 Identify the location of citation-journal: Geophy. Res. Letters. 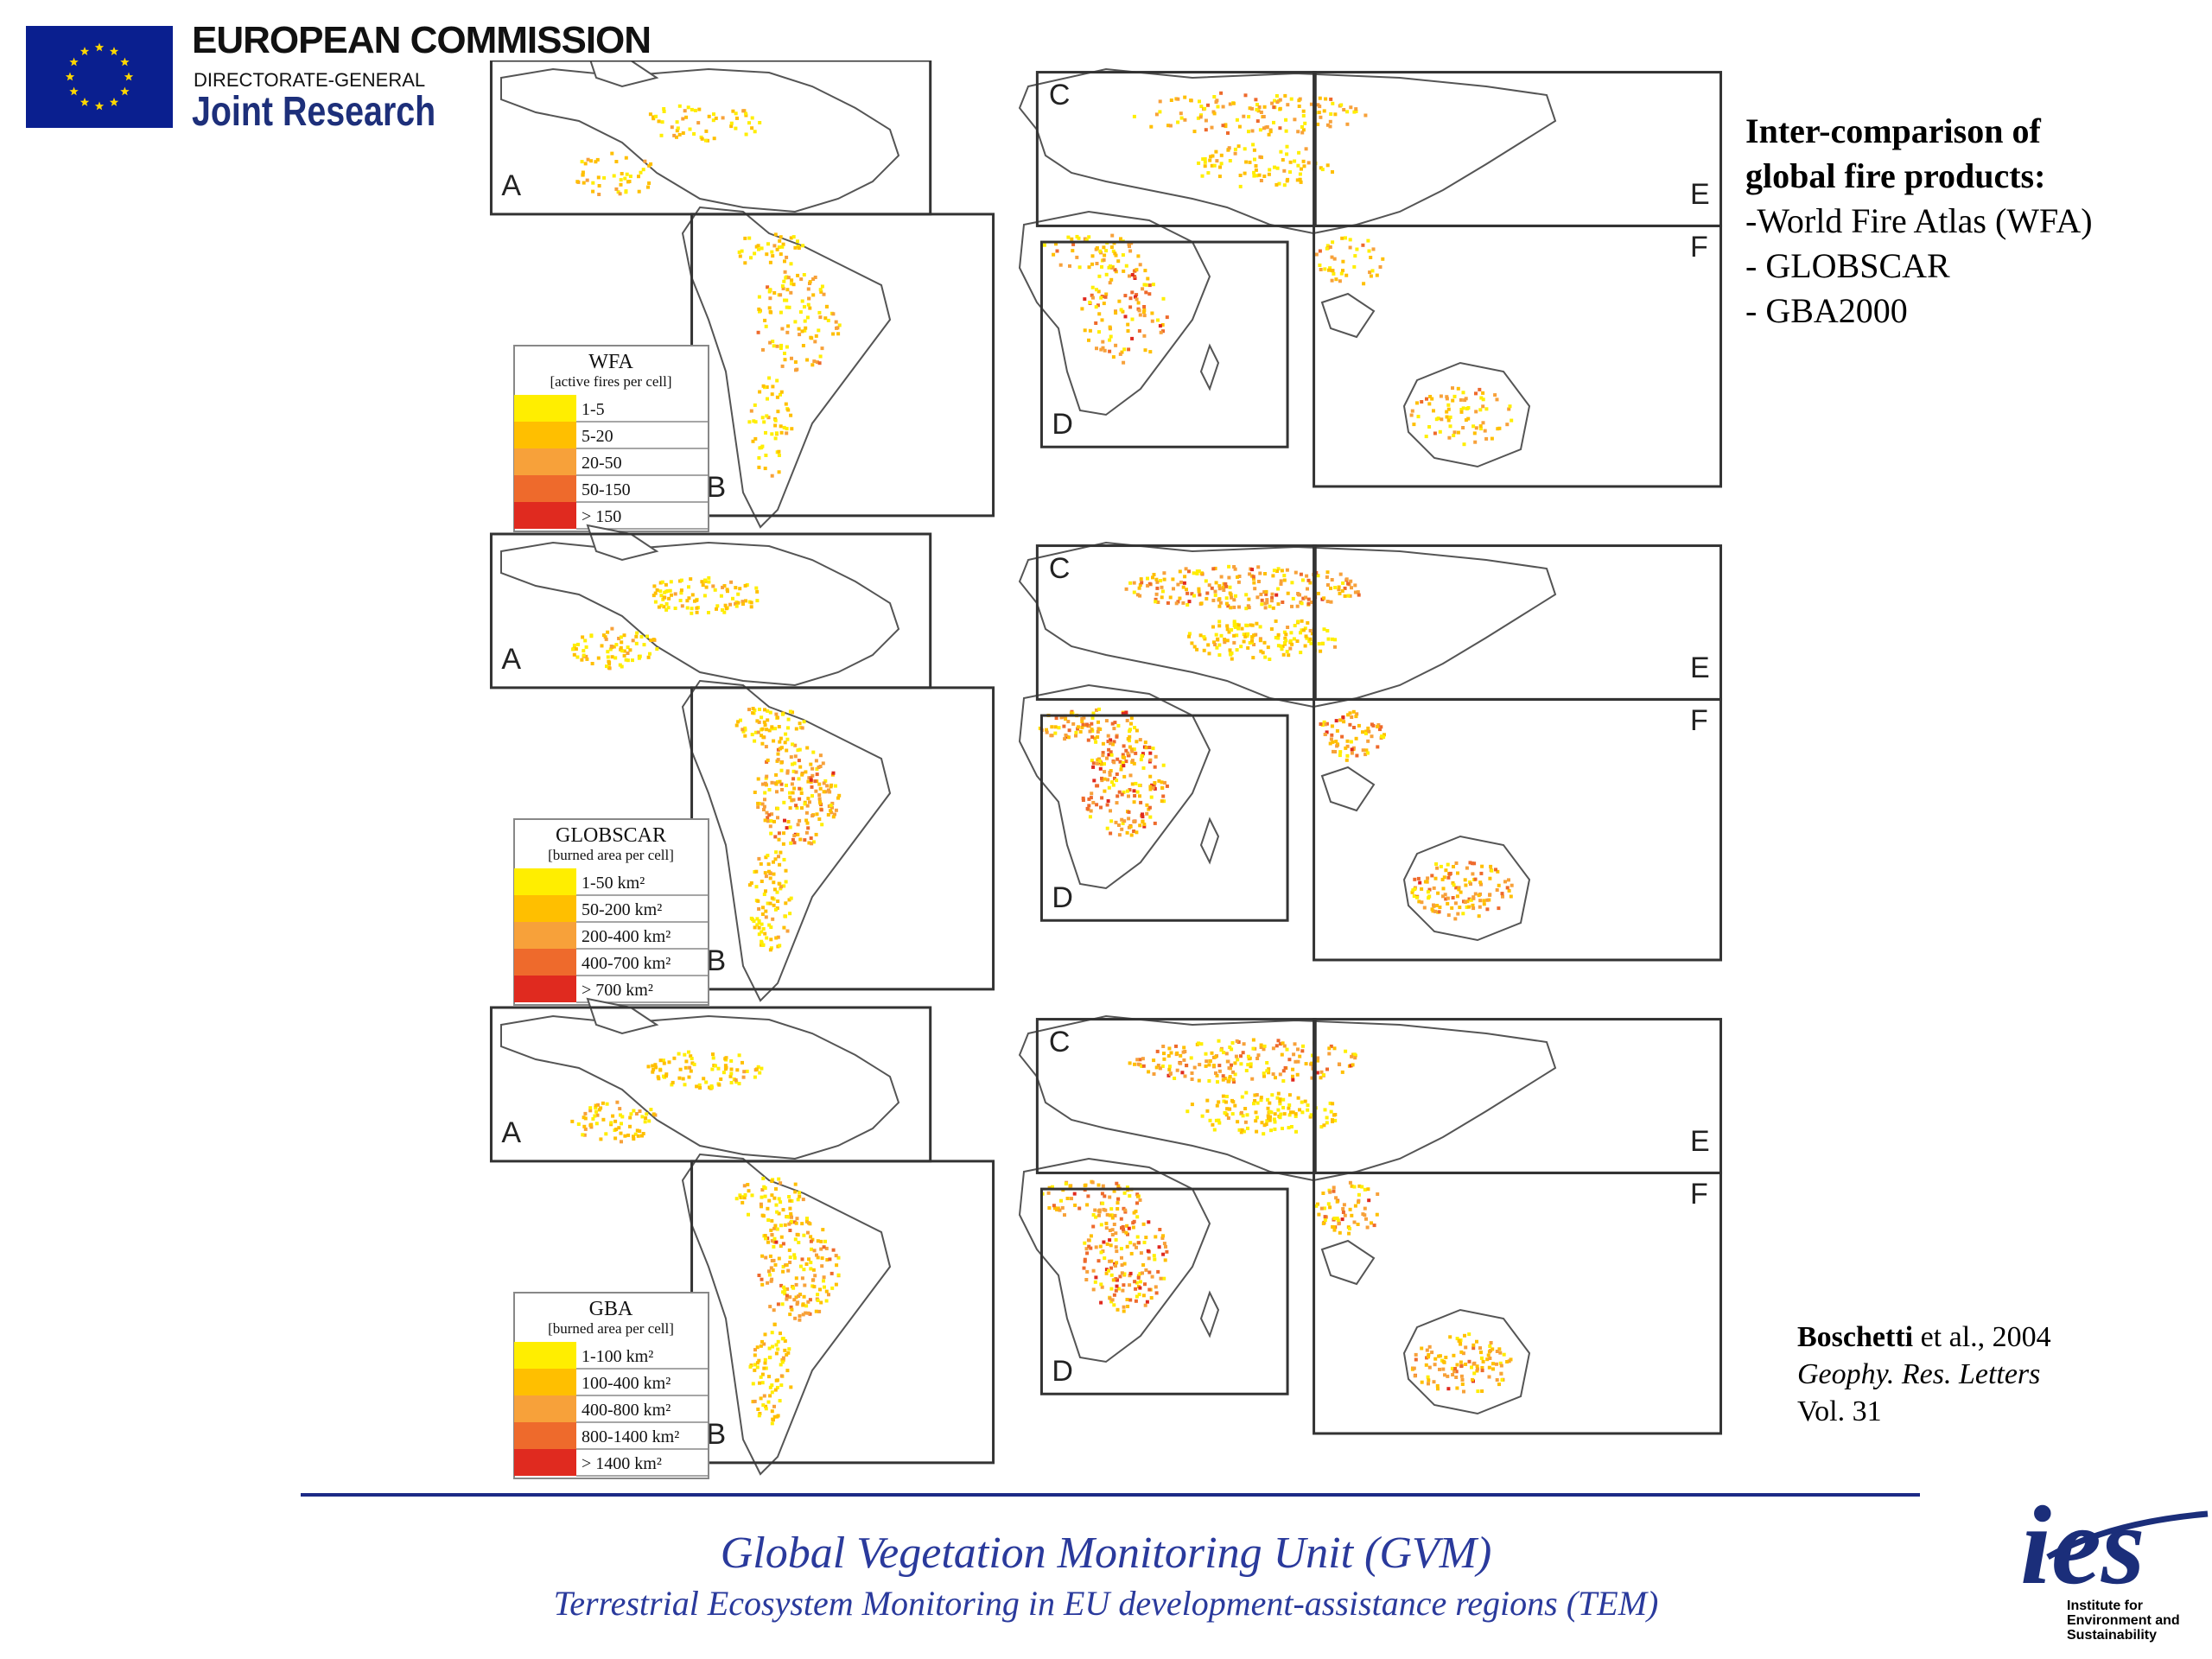
(1919, 1374).